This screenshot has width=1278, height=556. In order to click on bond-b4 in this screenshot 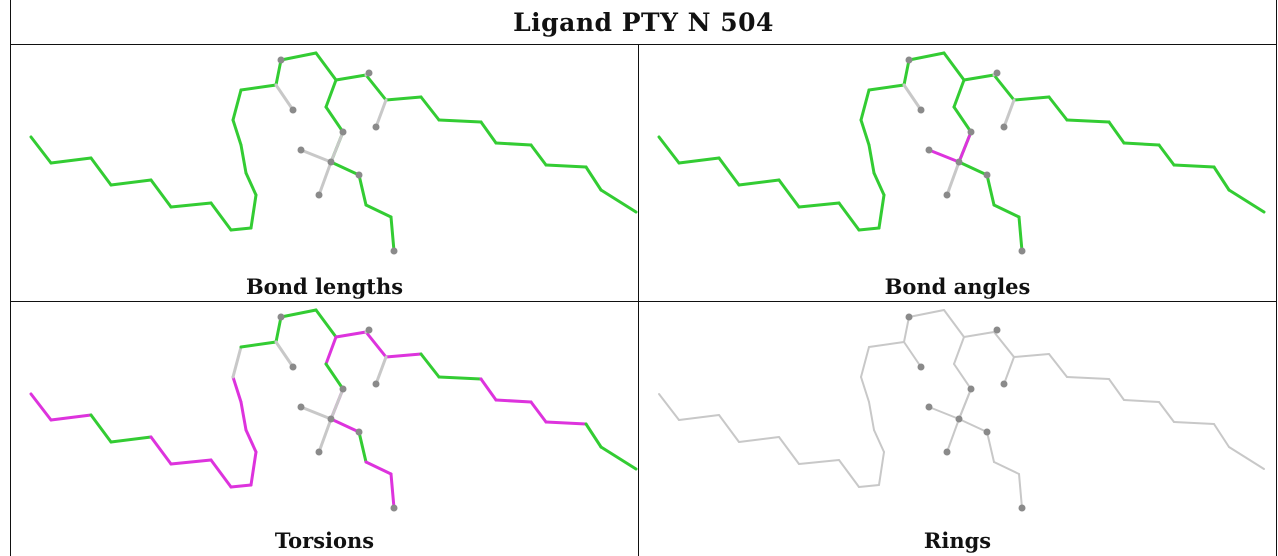, I will do `click(1058, 108)`.